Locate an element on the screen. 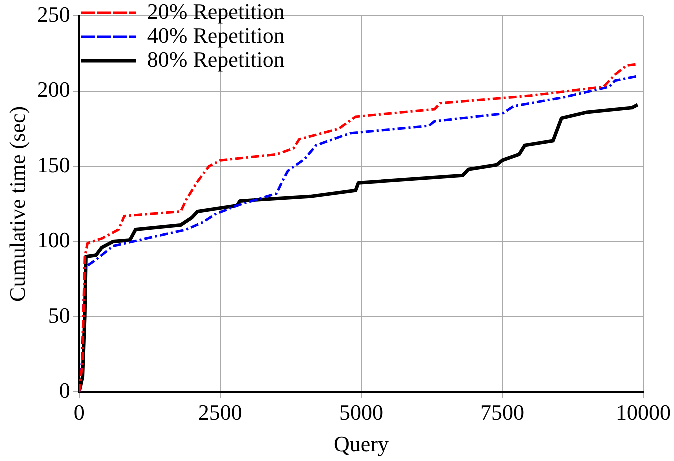 The image size is (674, 461). legend-label: 40% Repetition is located at coordinates (216, 35).